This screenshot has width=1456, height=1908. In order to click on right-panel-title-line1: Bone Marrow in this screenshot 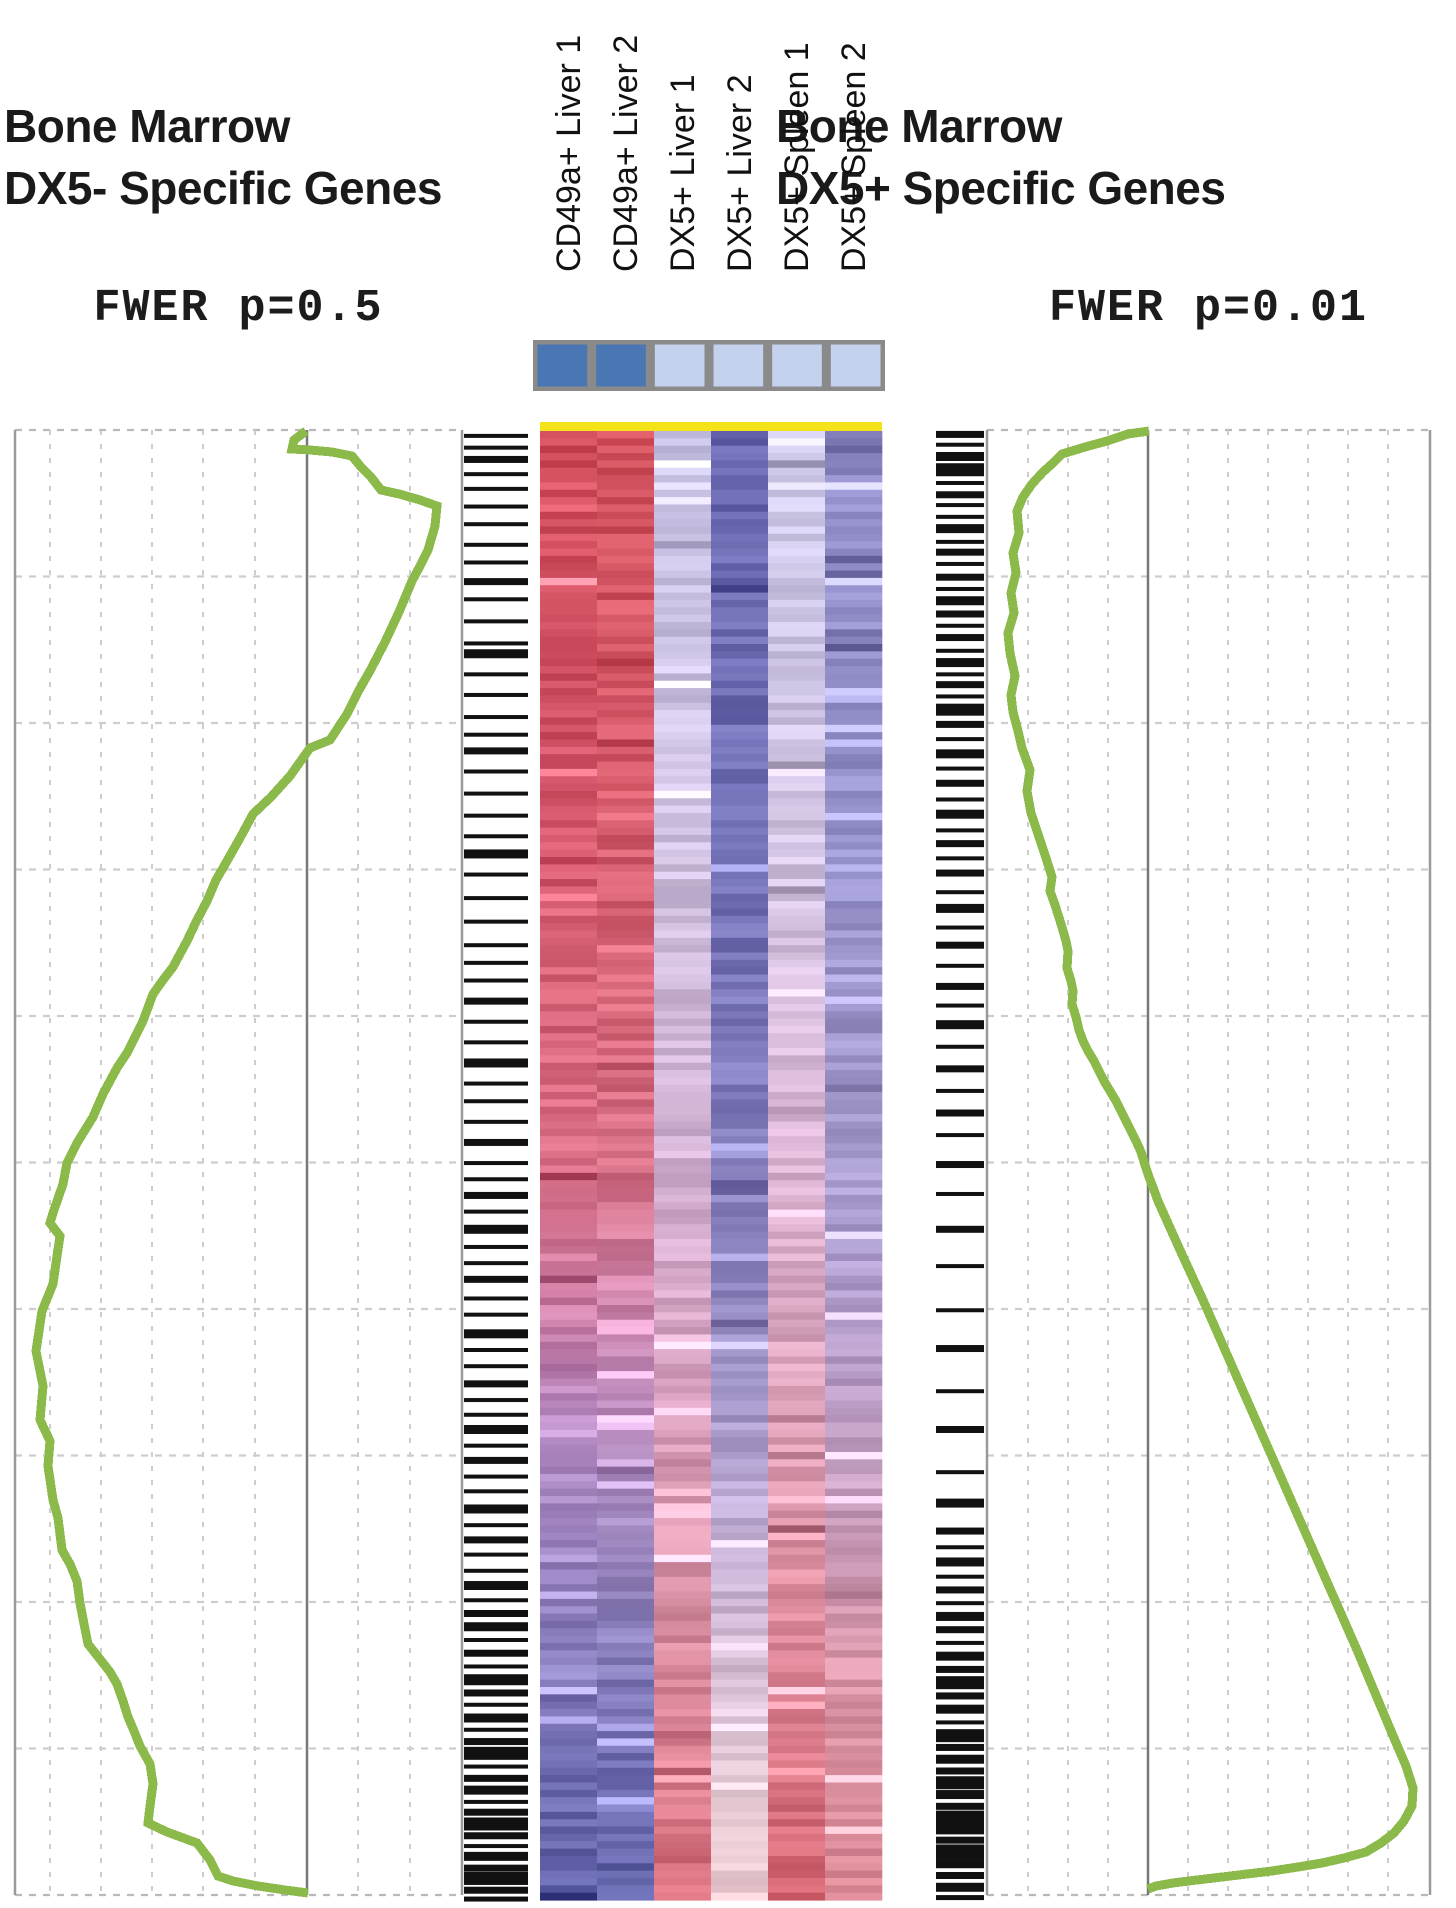, I will do `click(919, 126)`.